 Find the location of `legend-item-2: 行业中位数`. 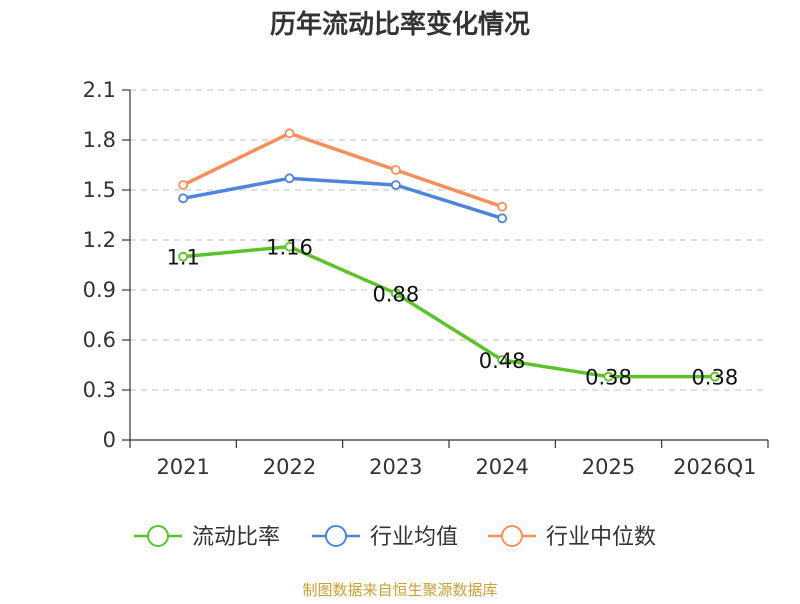

legend-item-2: 行业中位数 is located at coordinates (572, 537).